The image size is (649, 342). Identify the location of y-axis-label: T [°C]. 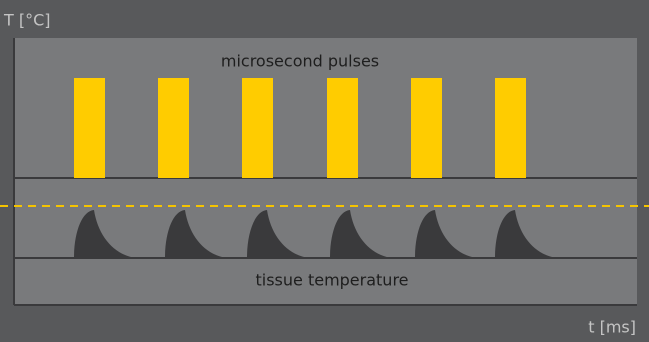
(27, 20).